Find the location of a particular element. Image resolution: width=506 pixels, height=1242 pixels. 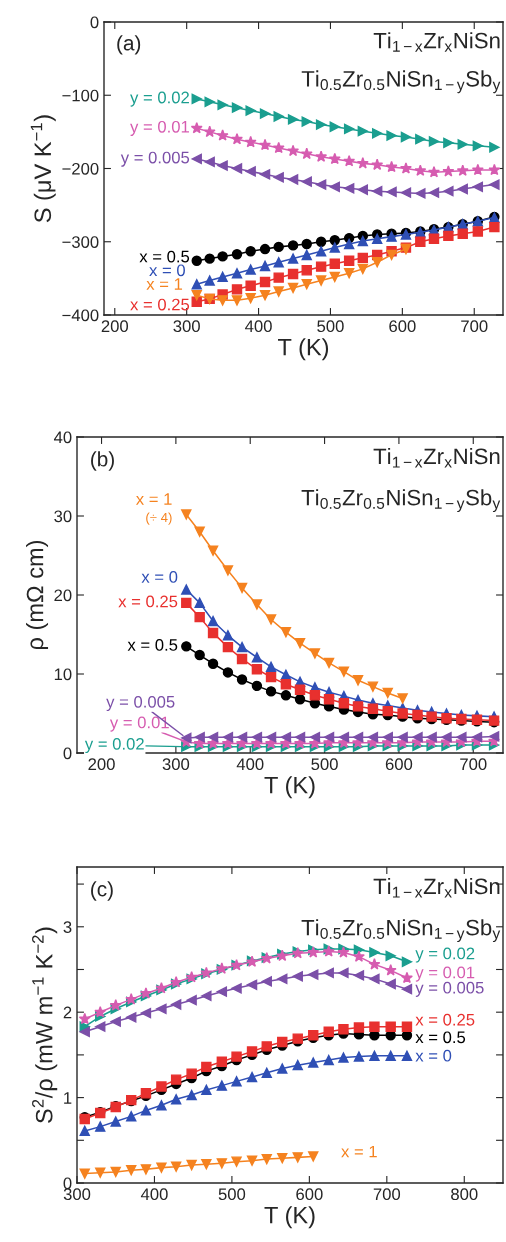

annotation: (÷ 4) is located at coordinates (159, 518).